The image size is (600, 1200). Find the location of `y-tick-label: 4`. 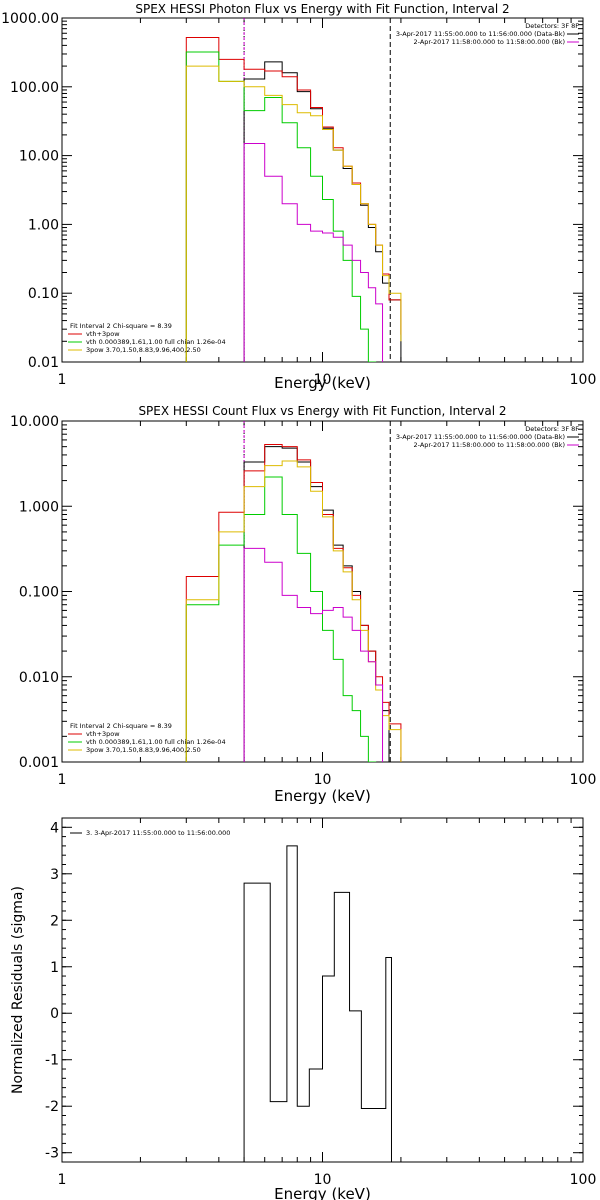

y-tick-label: 4 is located at coordinates (54, 828).